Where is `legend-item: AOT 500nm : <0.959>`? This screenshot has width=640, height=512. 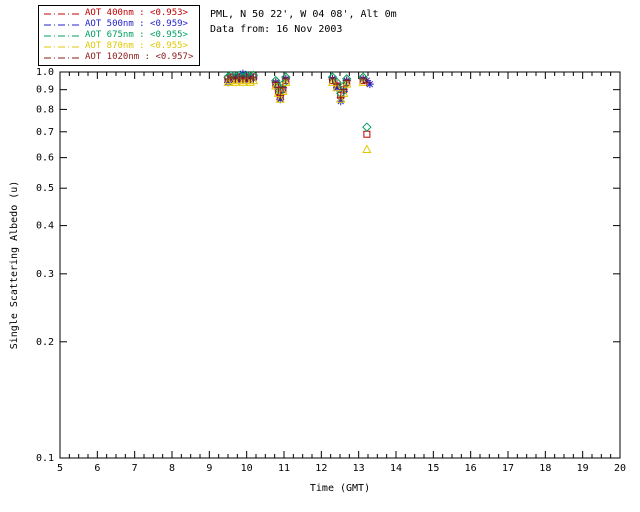
legend-item: AOT 500nm : <0.959> is located at coordinates (118, 24).